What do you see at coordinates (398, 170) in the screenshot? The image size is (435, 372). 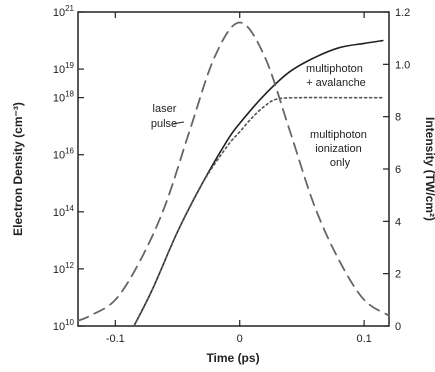 I see `y-right-tick-label: 6` at bounding box center [398, 170].